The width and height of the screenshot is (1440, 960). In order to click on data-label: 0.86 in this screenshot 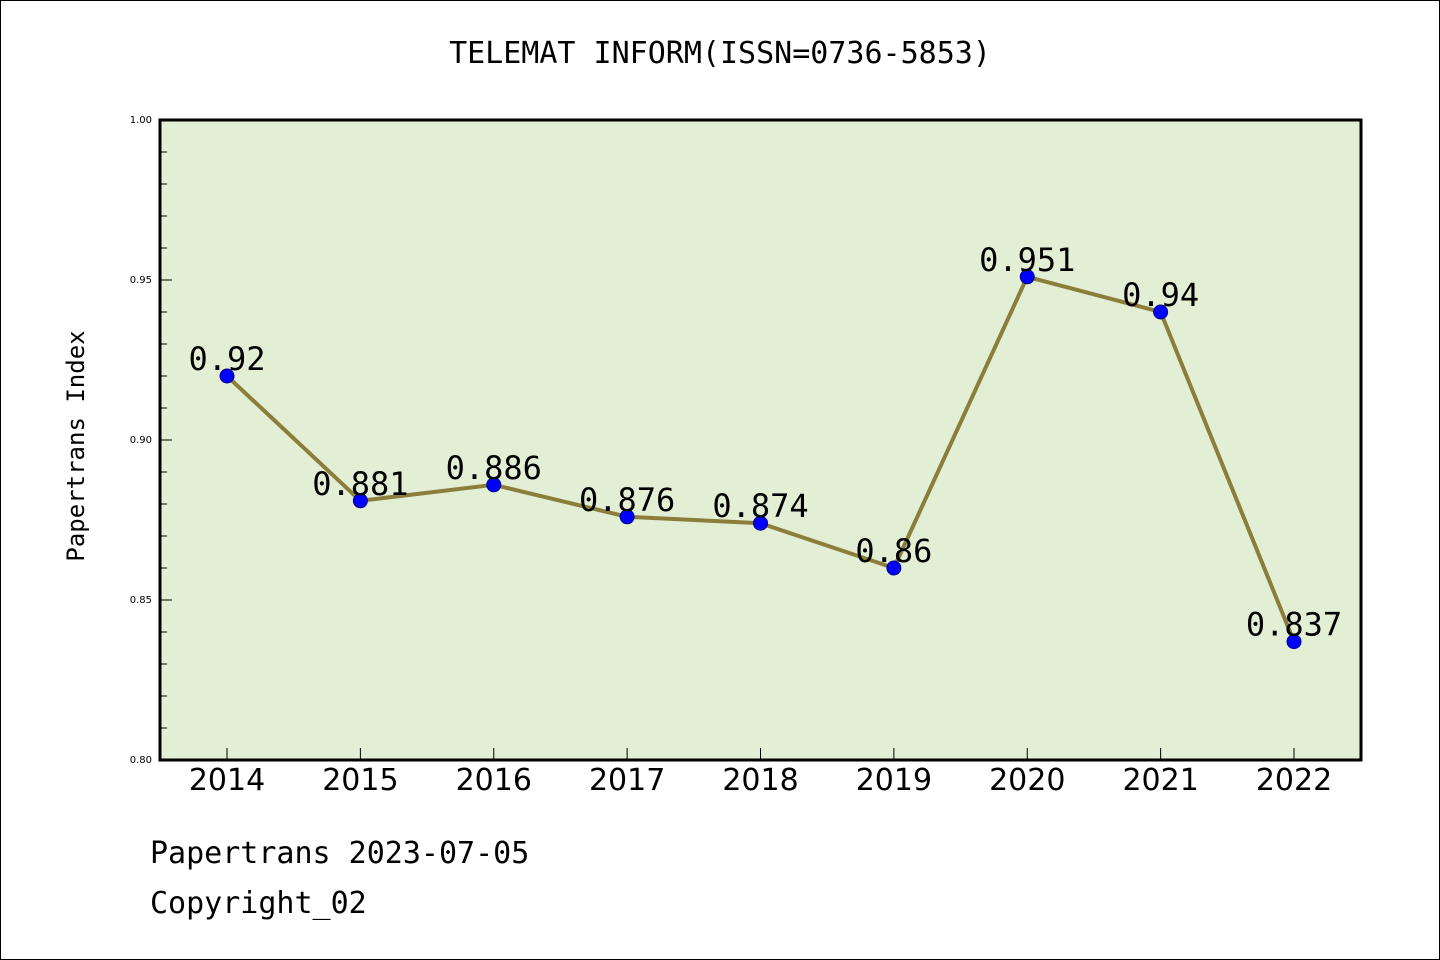, I will do `click(893, 551)`.